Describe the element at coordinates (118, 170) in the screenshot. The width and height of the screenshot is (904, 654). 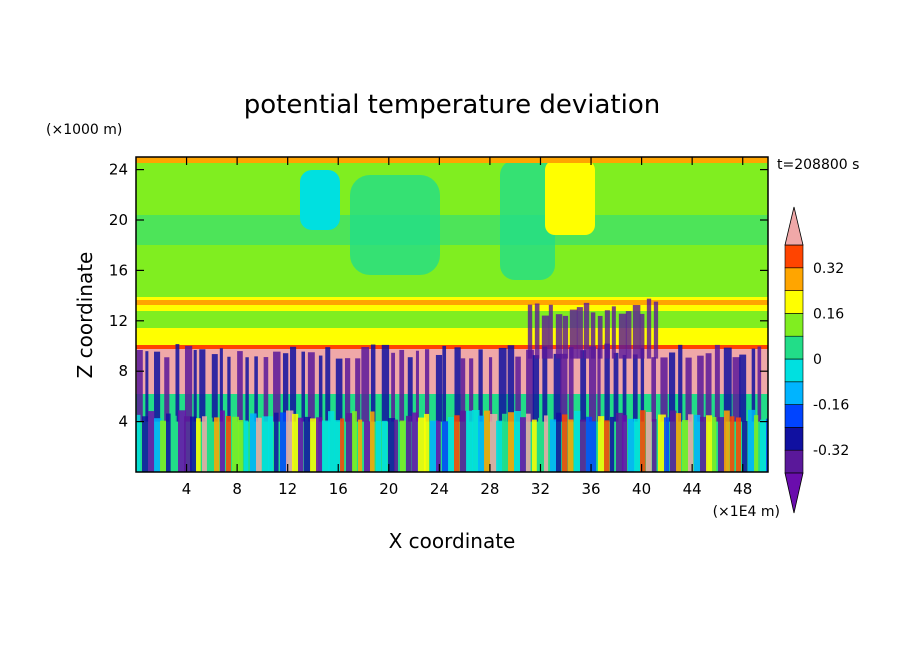
I see `y-tick-label: 24` at that location.